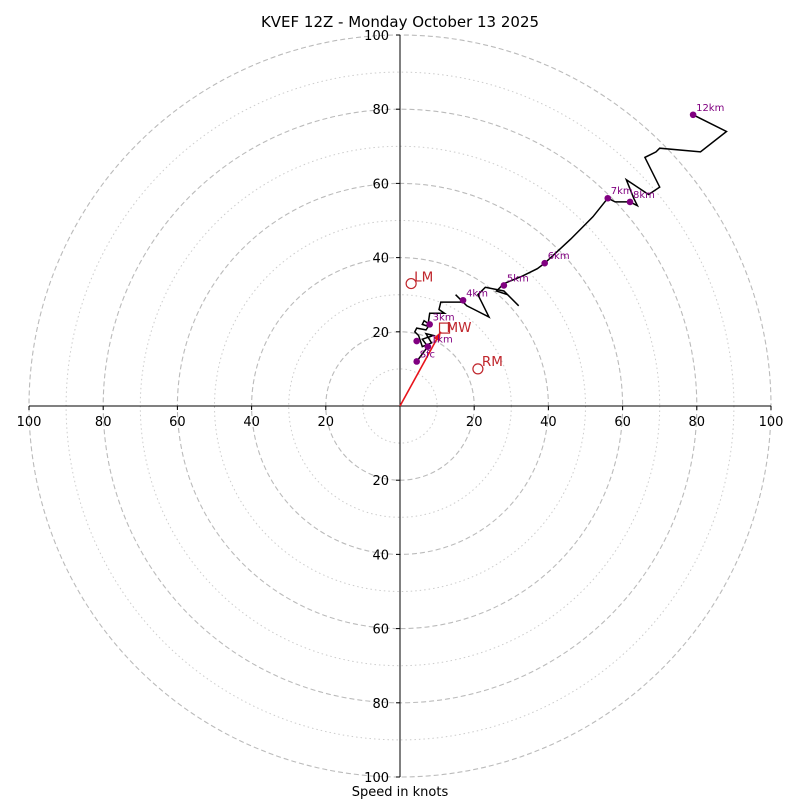 The height and width of the screenshot is (800, 800). Describe the element at coordinates (423, 278) in the screenshot. I see `left-mover-label: LM` at that location.